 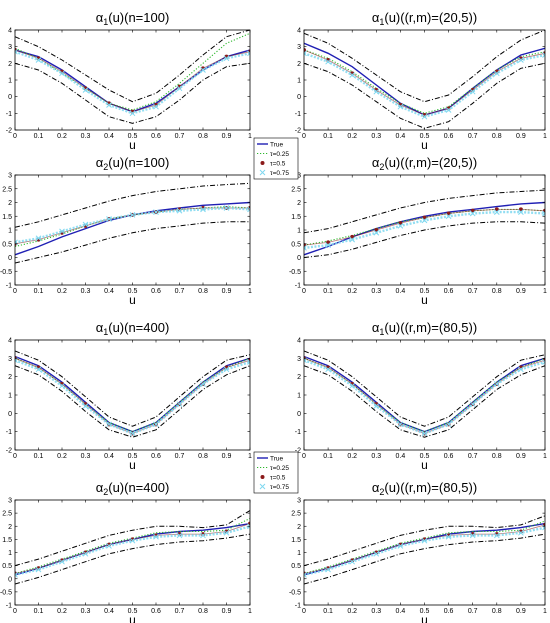 What do you see at coordinates (276, 472) in the screenshot?
I see `legend-2: True τ=0.25 τ=0.5 τ=0.75` at bounding box center [276, 472].